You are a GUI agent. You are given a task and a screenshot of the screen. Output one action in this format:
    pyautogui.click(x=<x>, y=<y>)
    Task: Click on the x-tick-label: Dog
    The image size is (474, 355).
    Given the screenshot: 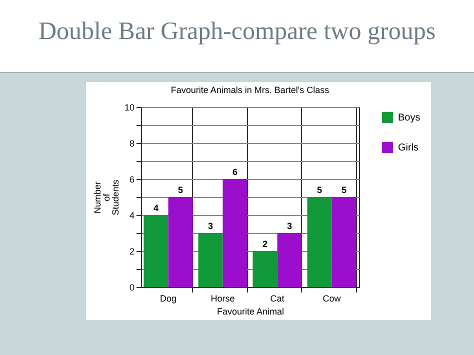 What is the action you would take?
    pyautogui.click(x=168, y=299)
    